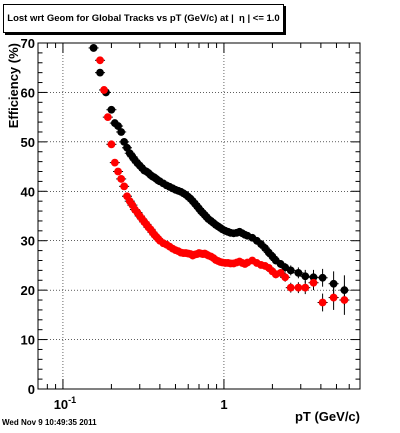  Describe the element at coordinates (31, 389) in the screenshot. I see `y-tick-label: 0` at that location.